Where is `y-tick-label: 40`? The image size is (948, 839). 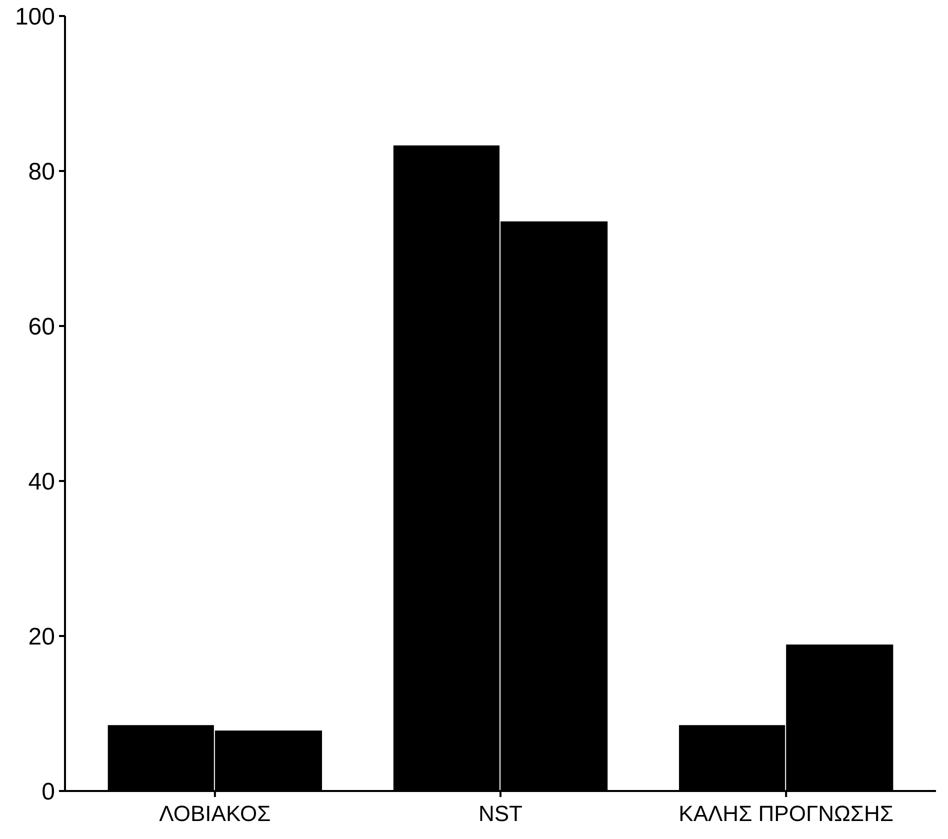
y-tick-label: 40 is located at coordinates (41, 482).